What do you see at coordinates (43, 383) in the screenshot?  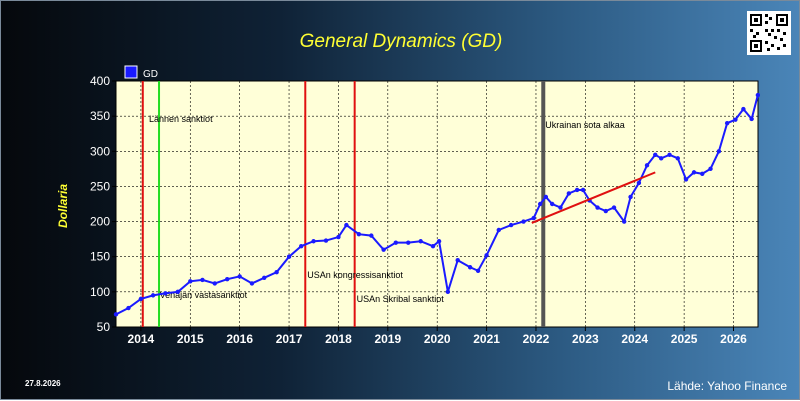 I see `date-stamp: 27.8.2026` at bounding box center [43, 383].